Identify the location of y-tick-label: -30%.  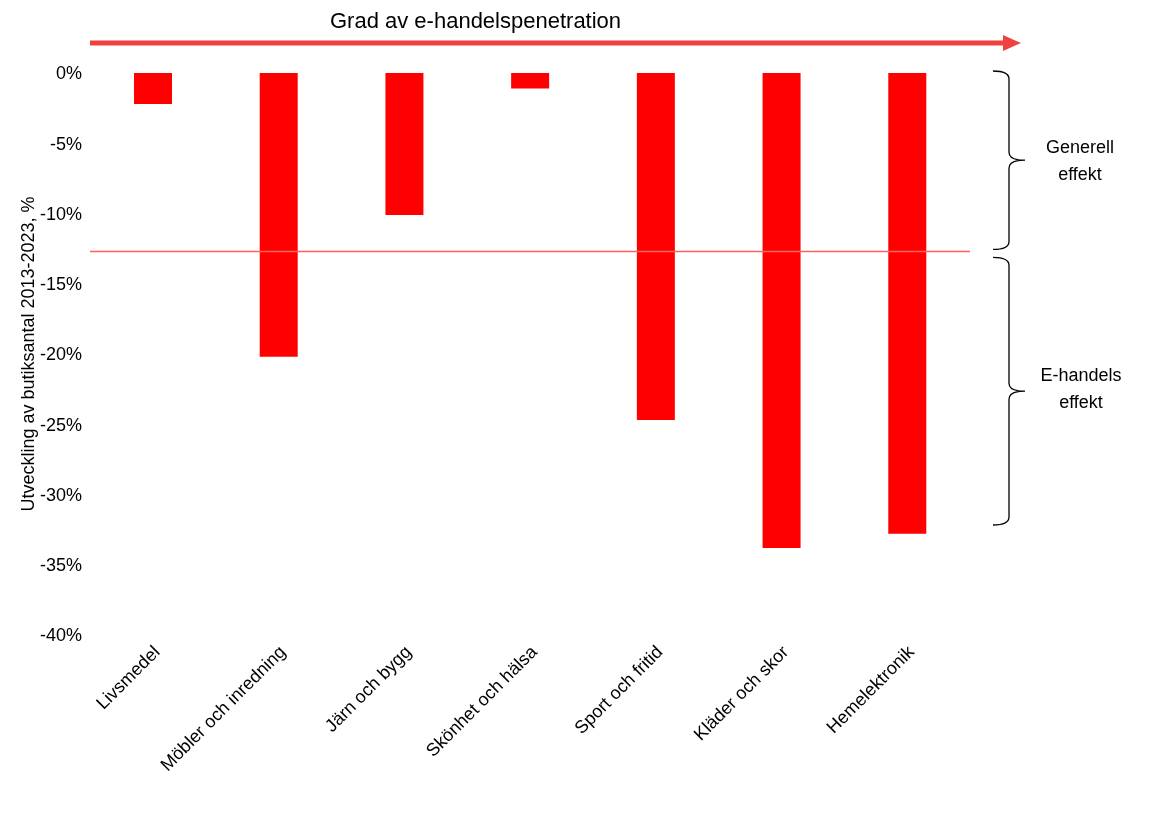
(60, 494).